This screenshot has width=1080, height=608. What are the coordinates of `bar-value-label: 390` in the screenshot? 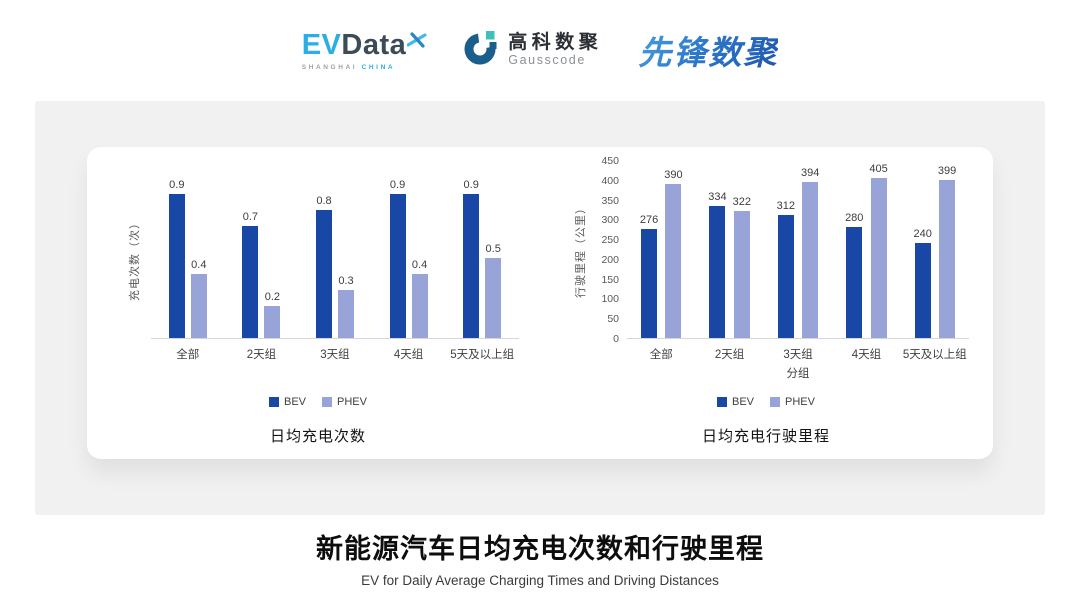 It's located at (673, 174).